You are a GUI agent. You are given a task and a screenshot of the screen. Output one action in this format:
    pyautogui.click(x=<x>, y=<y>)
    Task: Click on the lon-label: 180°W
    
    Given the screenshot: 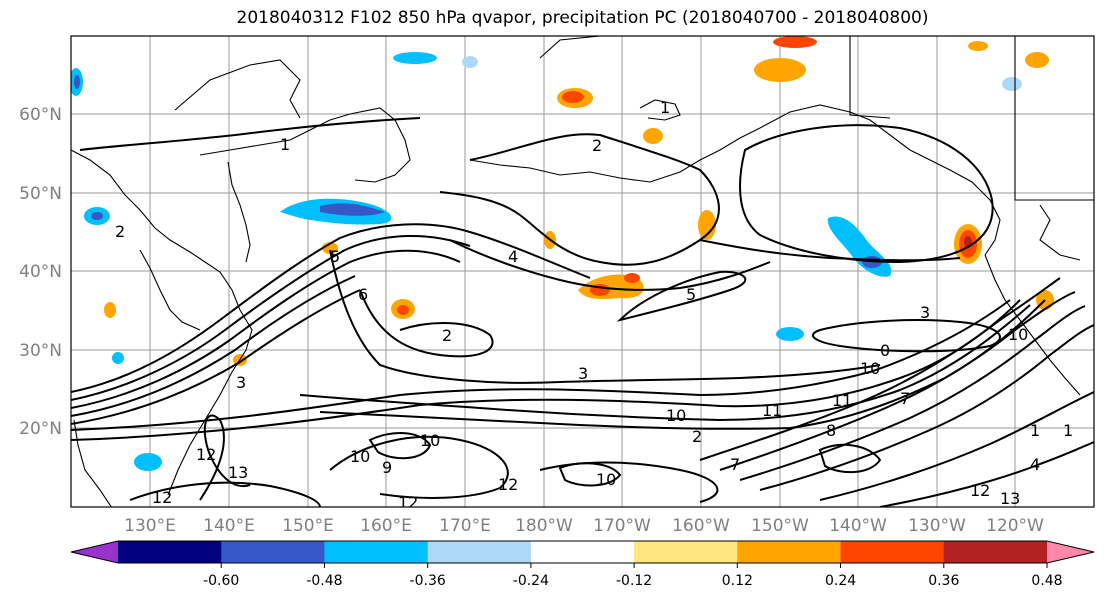 What is the action you would take?
    pyautogui.click(x=544, y=526)
    